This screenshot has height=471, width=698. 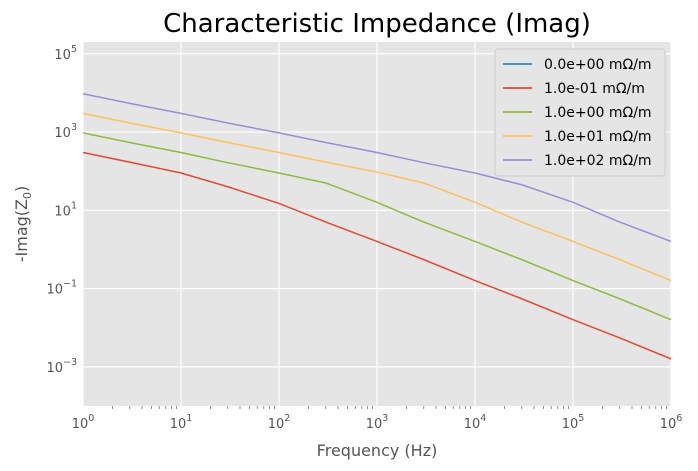 What do you see at coordinates (377, 450) in the screenshot?
I see `x-axis-label: Frequency (Hz)` at bounding box center [377, 450].